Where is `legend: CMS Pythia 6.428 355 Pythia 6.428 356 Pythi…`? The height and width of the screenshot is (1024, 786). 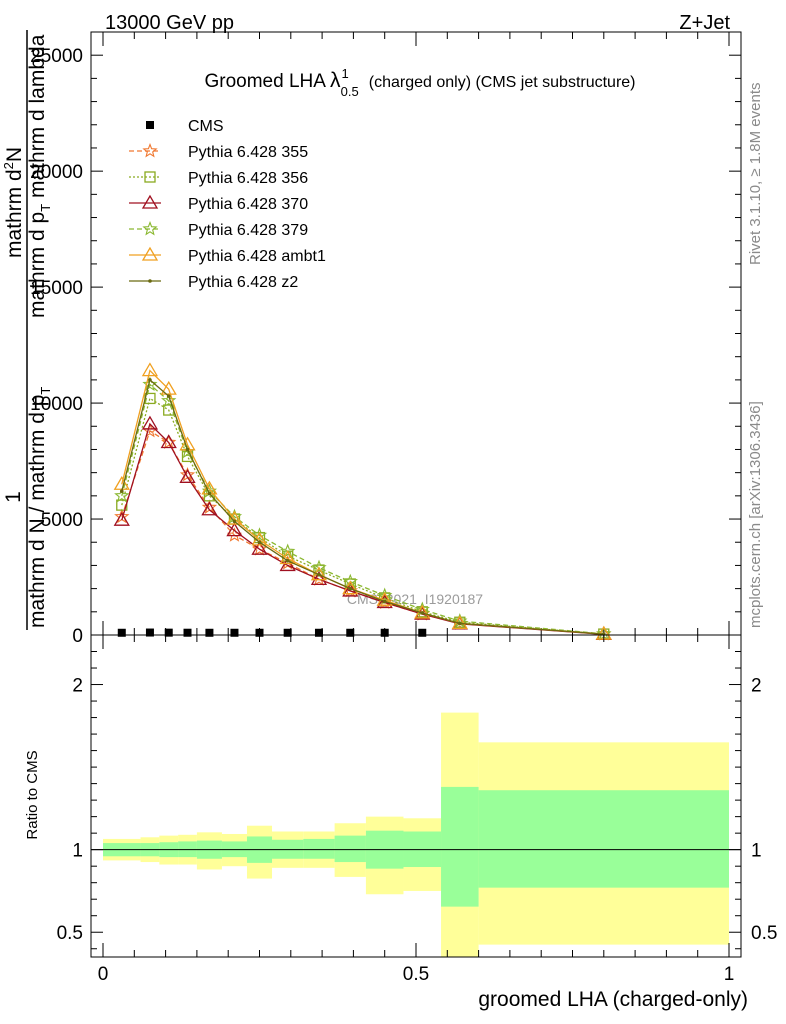 legend: CMS Pythia 6.428 355 Pythia 6.428 356 Pythi… is located at coordinates (227, 204).